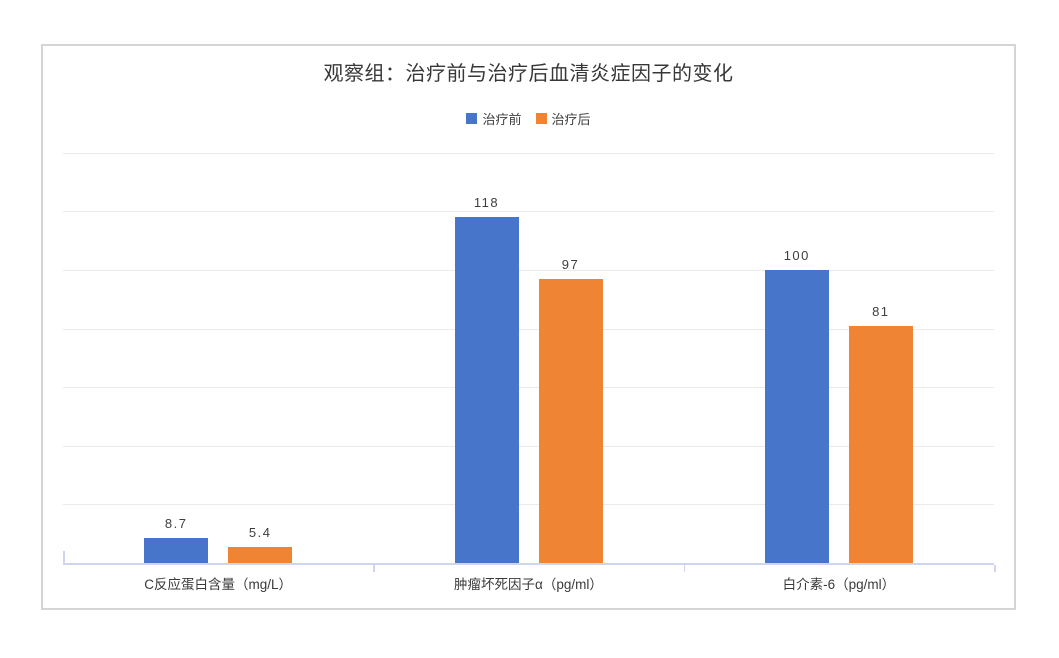 The width and height of the screenshot is (1059, 658). What do you see at coordinates (486, 390) in the screenshot?
I see `bar-治疗前-1` at bounding box center [486, 390].